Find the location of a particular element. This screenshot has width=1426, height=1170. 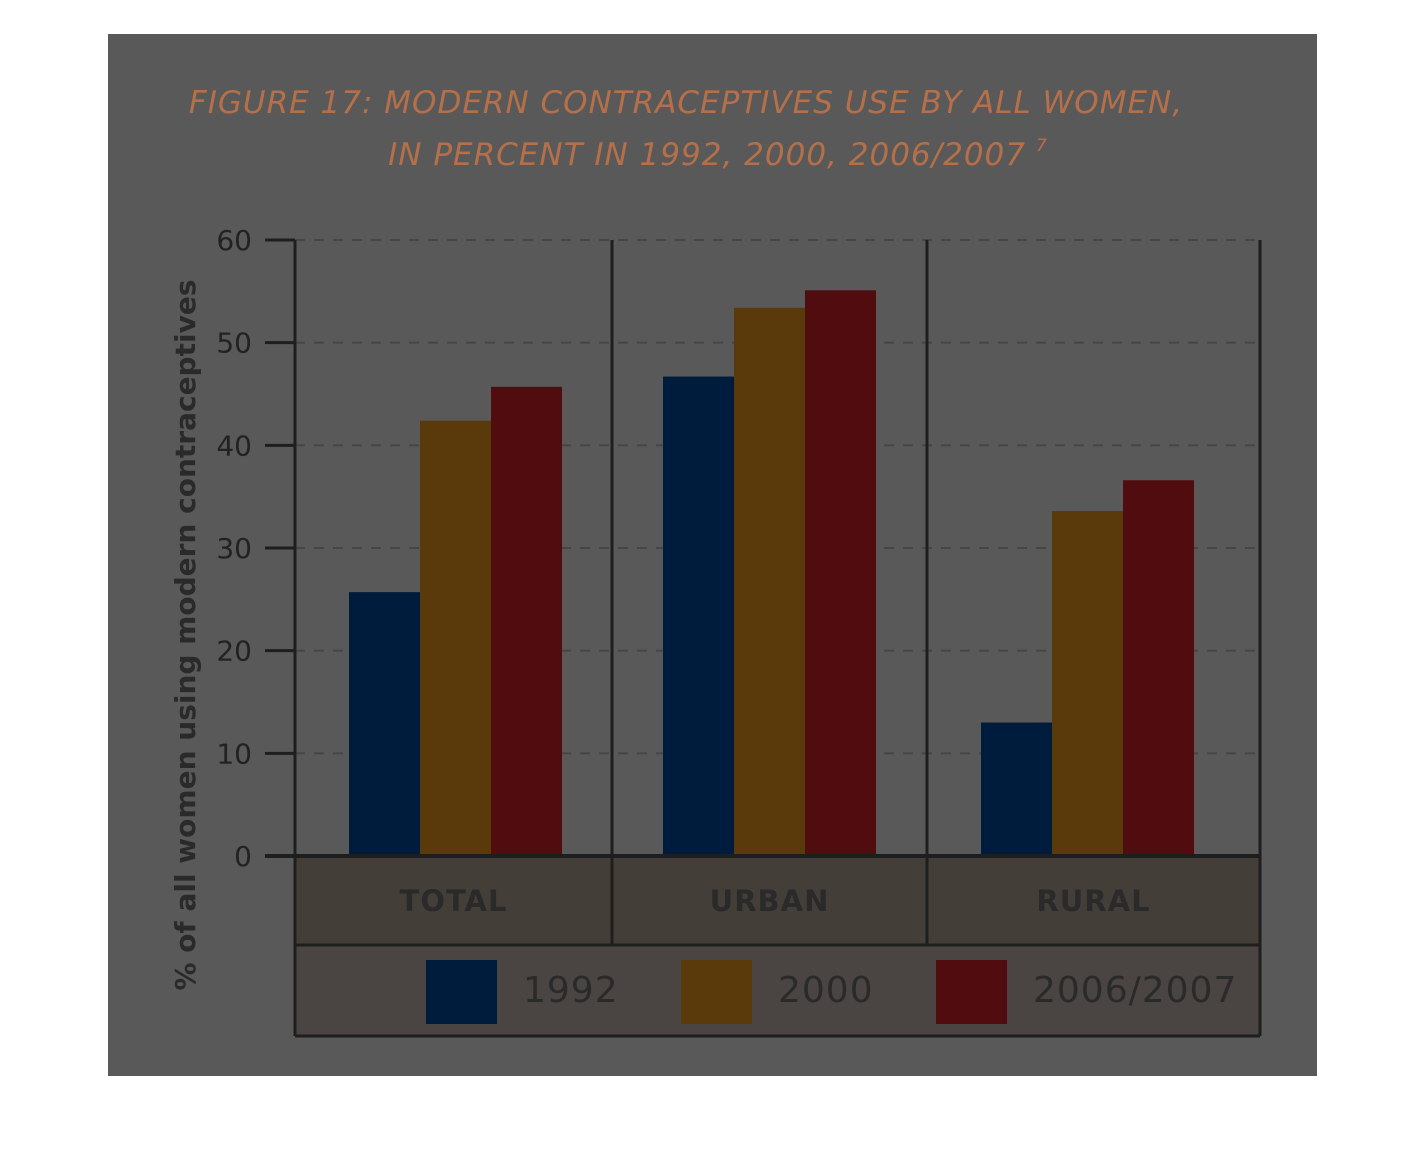

legend-swatch-2006-2007 is located at coordinates (971, 992).